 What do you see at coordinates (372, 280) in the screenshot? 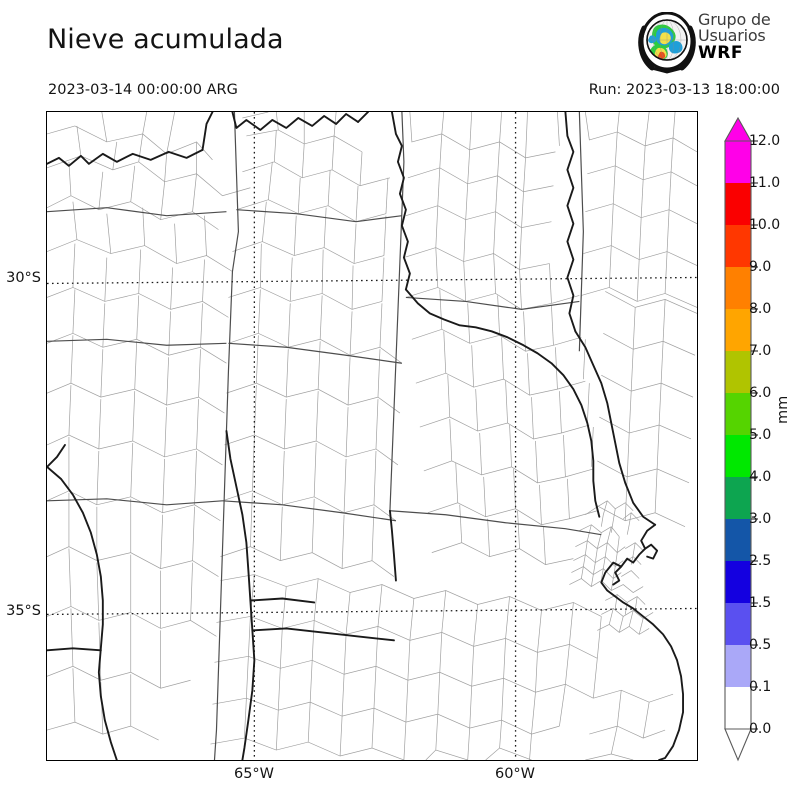
I see `graticule-lat-30S` at bounding box center [372, 280].